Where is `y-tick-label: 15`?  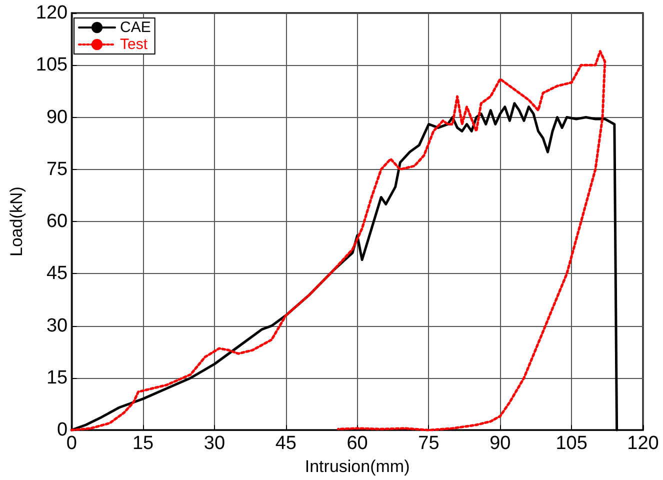 y-tick-label: 15 is located at coordinates (57, 377).